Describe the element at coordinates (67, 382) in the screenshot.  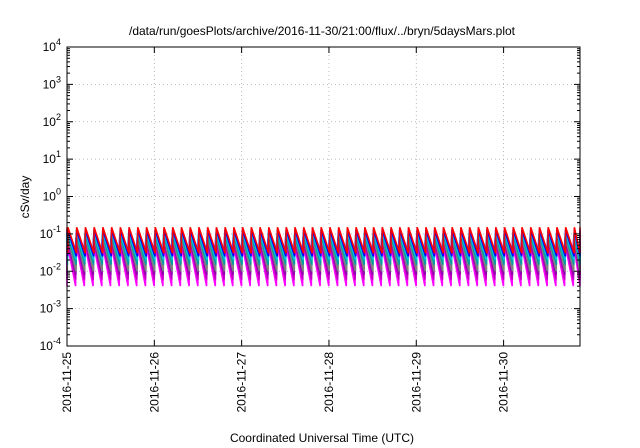
I see `x-tick-label: 2016-11-25` at that location.